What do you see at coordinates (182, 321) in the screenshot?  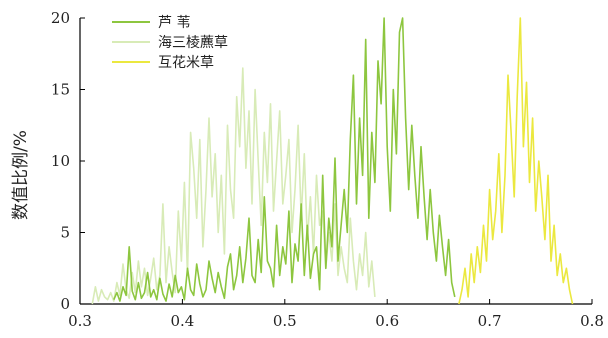 I see `x-tick-label: 0.4` at bounding box center [182, 321].